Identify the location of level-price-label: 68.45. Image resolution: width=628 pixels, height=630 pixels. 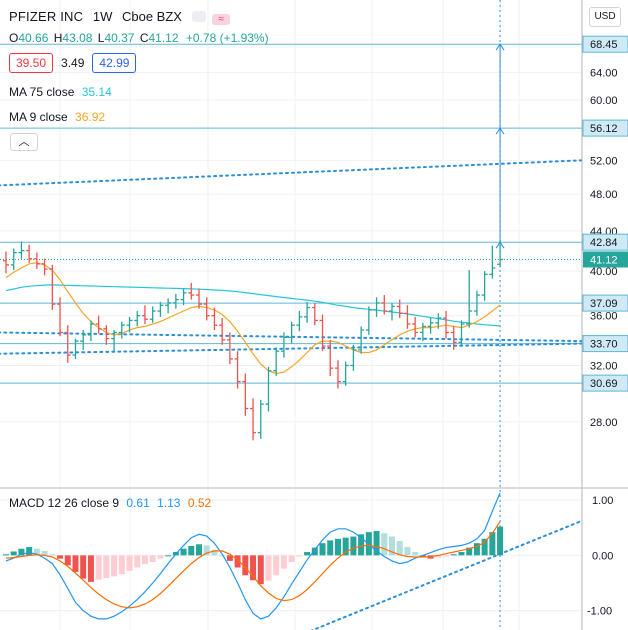
(604, 45).